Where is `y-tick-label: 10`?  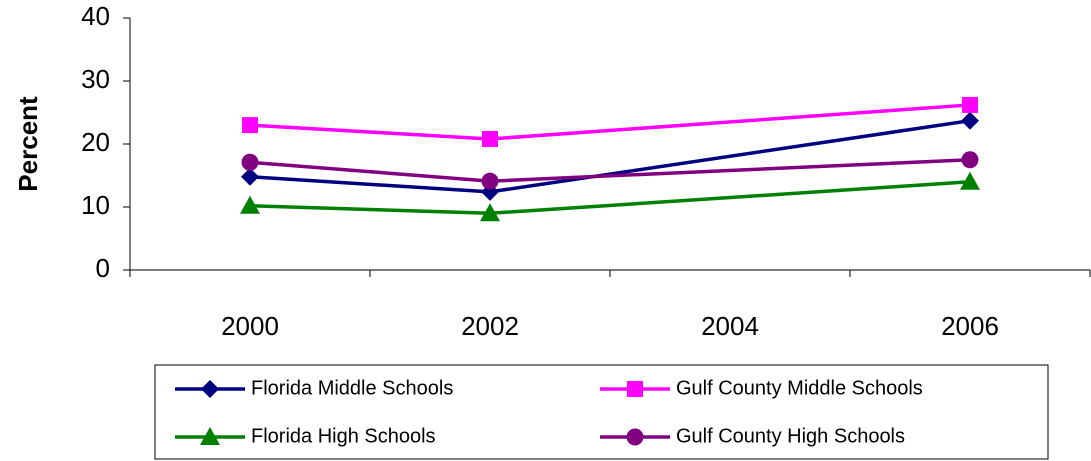
y-tick-label: 10 is located at coordinates (95, 205).